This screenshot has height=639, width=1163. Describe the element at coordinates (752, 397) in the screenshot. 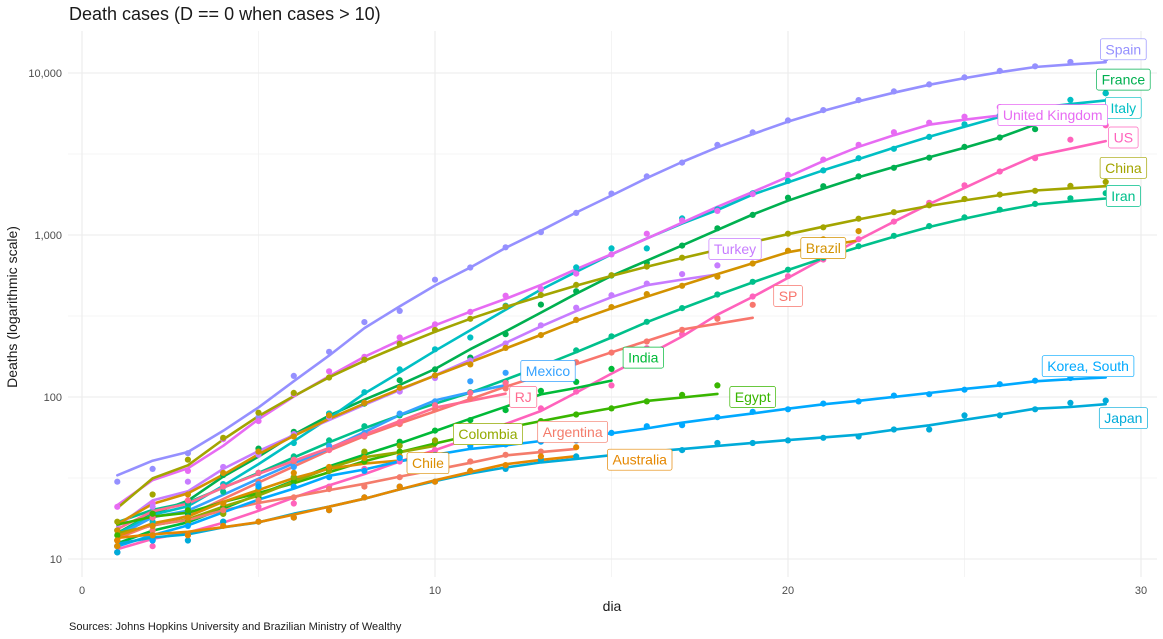

I see `series-label: Egypt` at that location.